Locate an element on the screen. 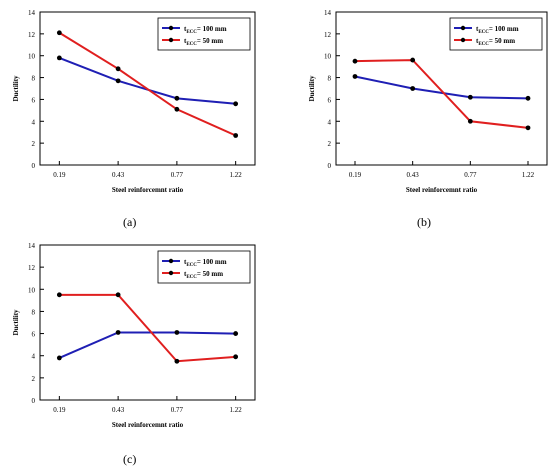 The height and width of the screenshot is (474, 550). caption-a: (a) is located at coordinates (130, 222).